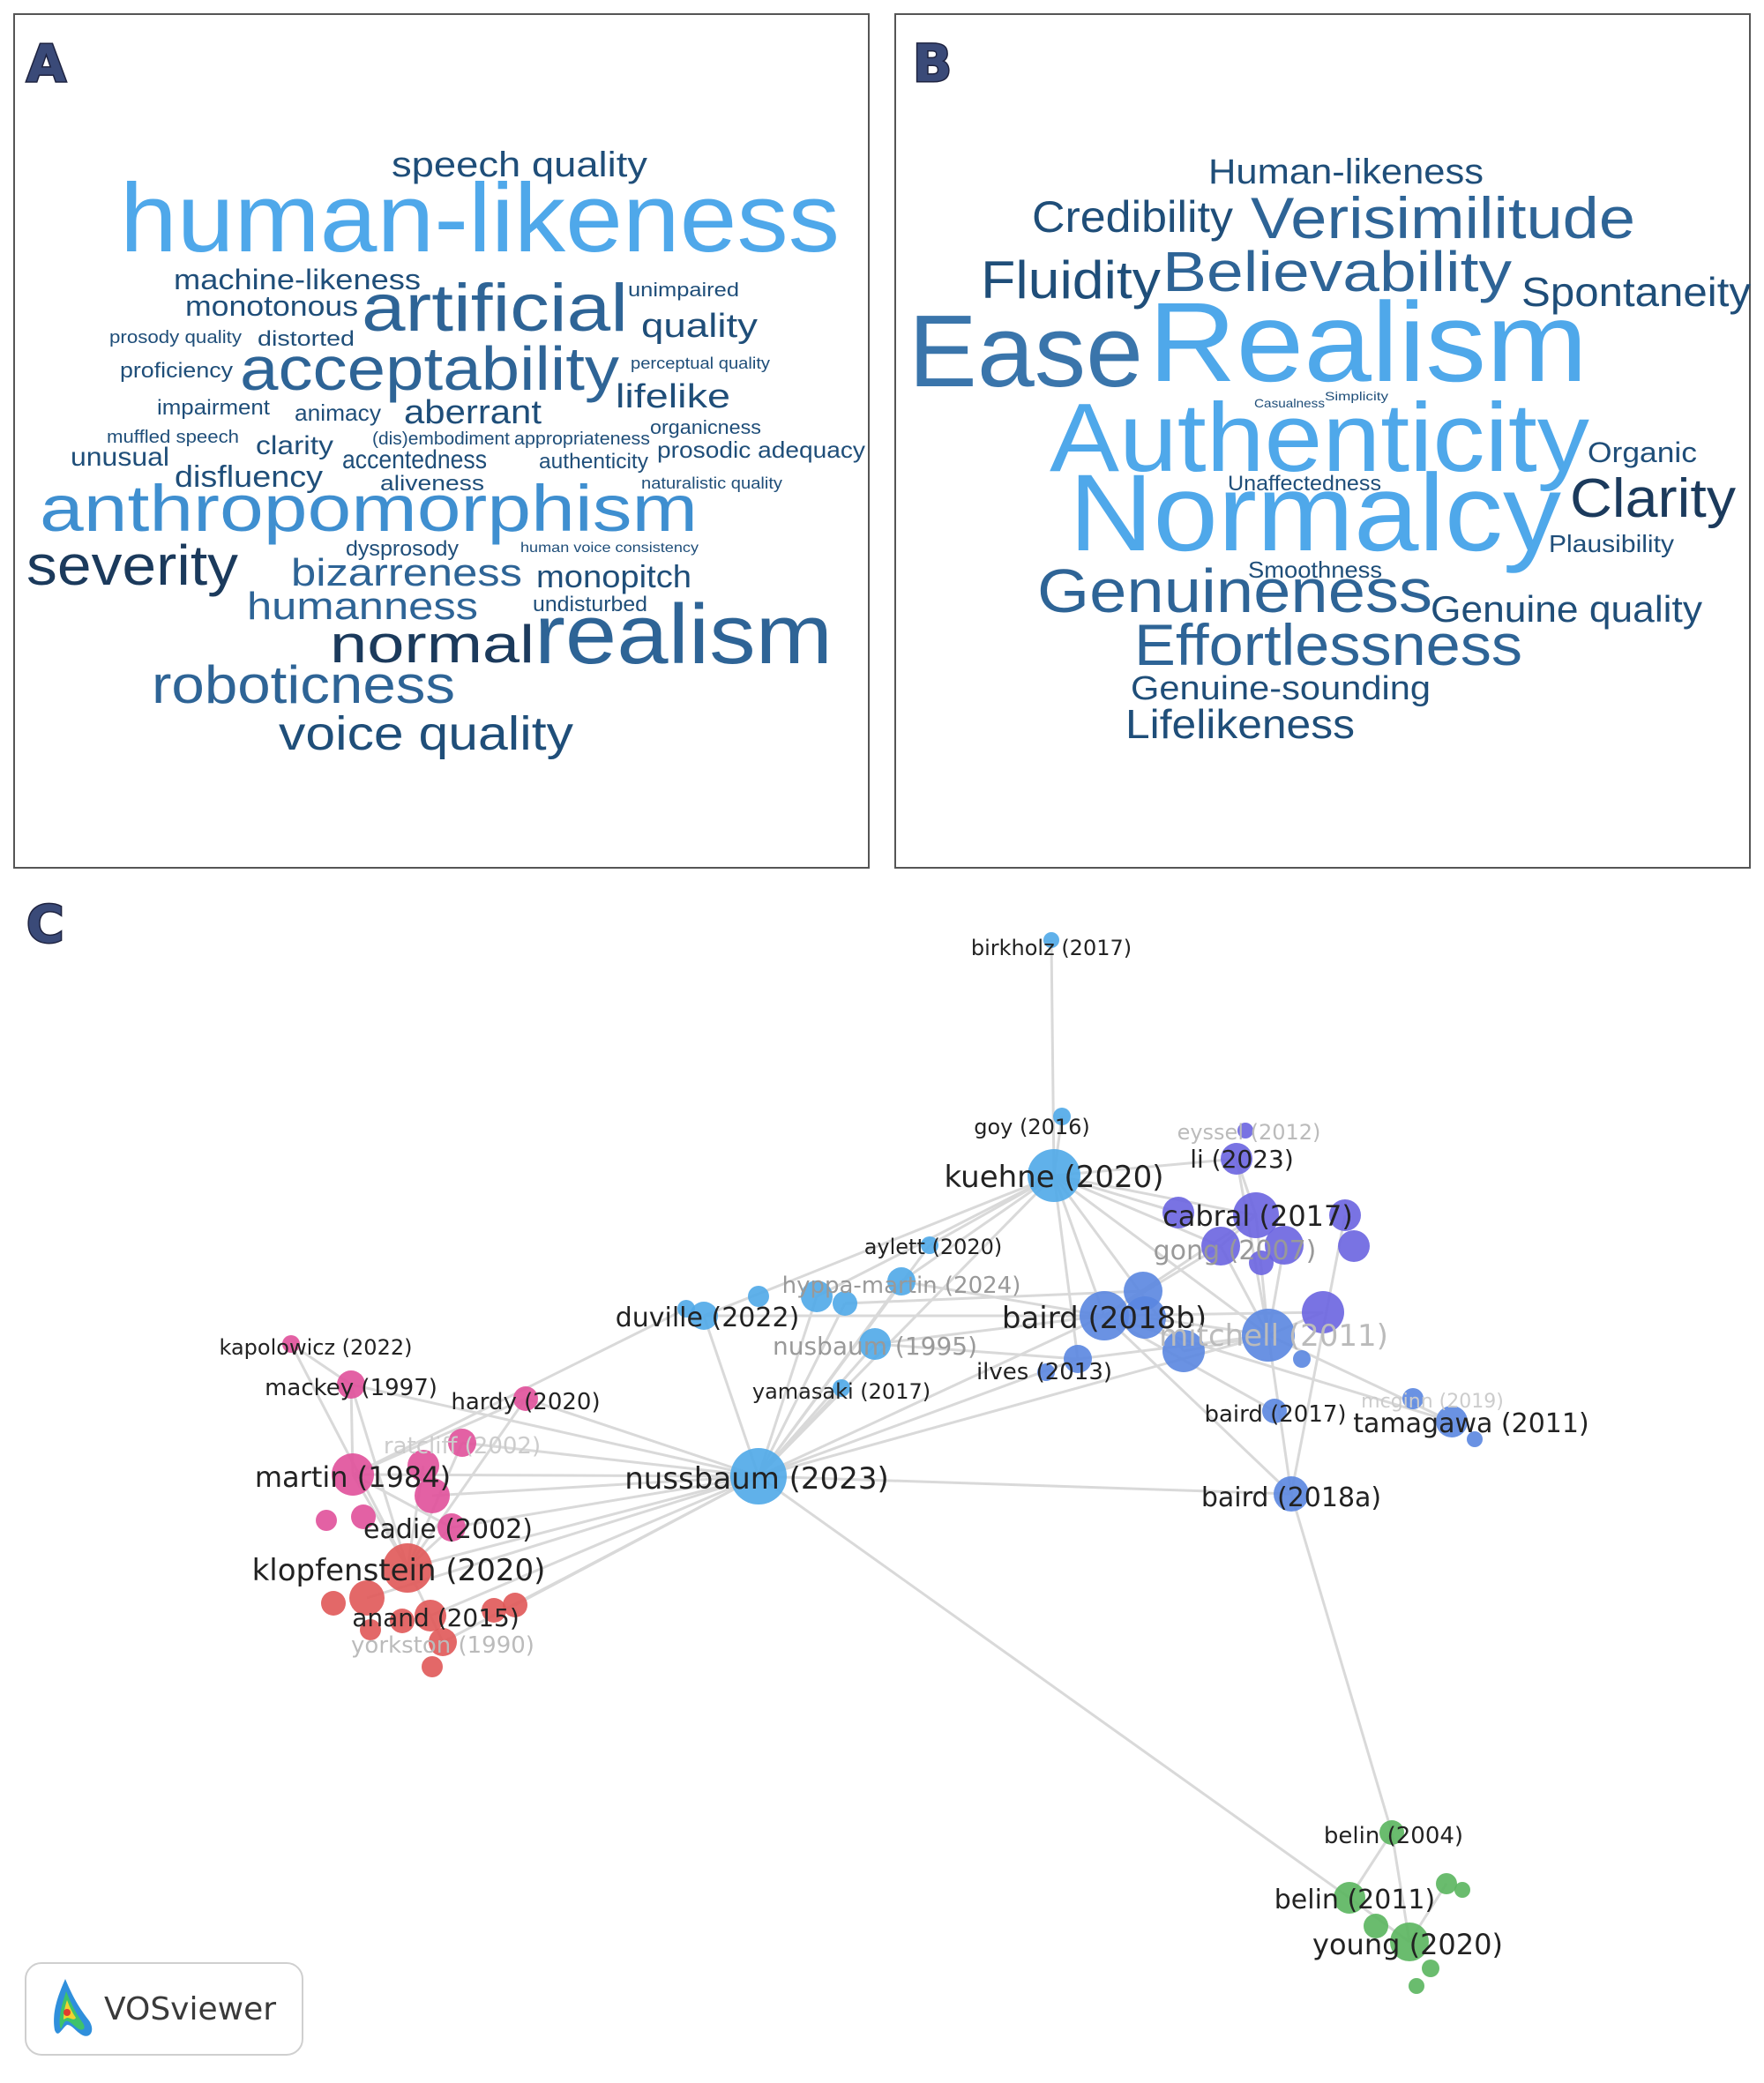 The image size is (1764, 2083). Describe the element at coordinates (1407, 1944) in the screenshot. I see `node-label-young-2020: young (2020)` at that location.